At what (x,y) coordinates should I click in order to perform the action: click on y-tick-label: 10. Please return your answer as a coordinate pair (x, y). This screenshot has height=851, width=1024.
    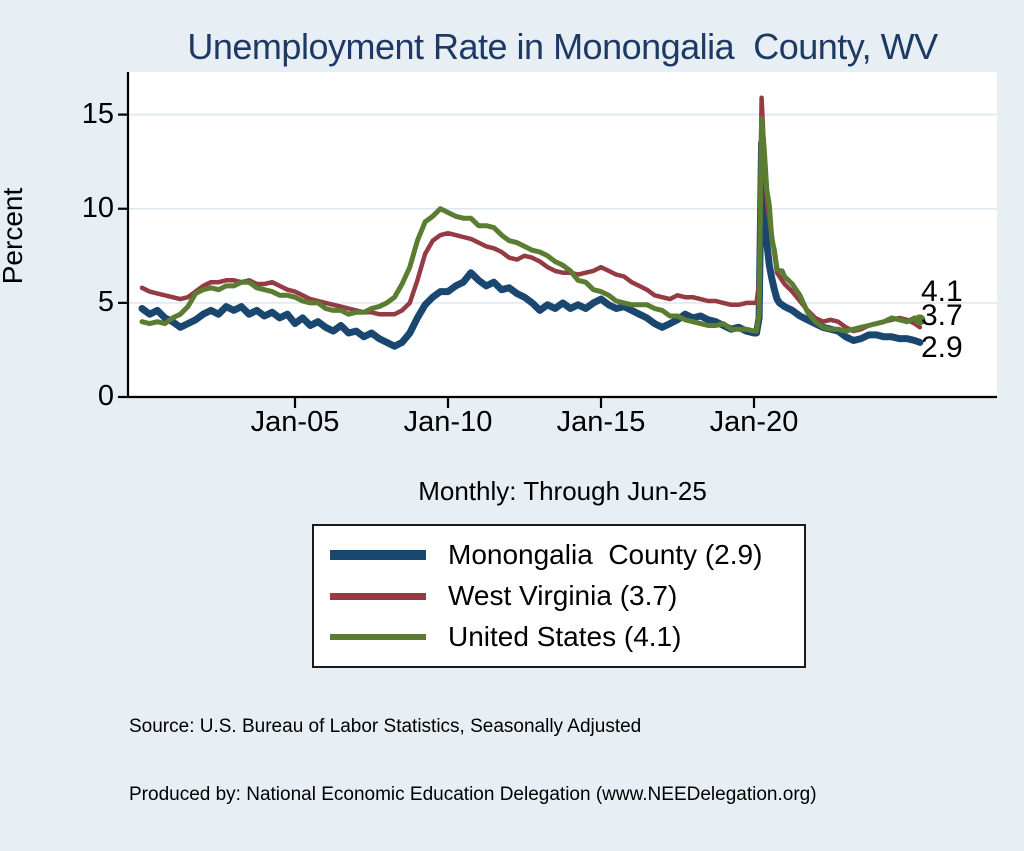
    Looking at the image, I should click on (97, 207).